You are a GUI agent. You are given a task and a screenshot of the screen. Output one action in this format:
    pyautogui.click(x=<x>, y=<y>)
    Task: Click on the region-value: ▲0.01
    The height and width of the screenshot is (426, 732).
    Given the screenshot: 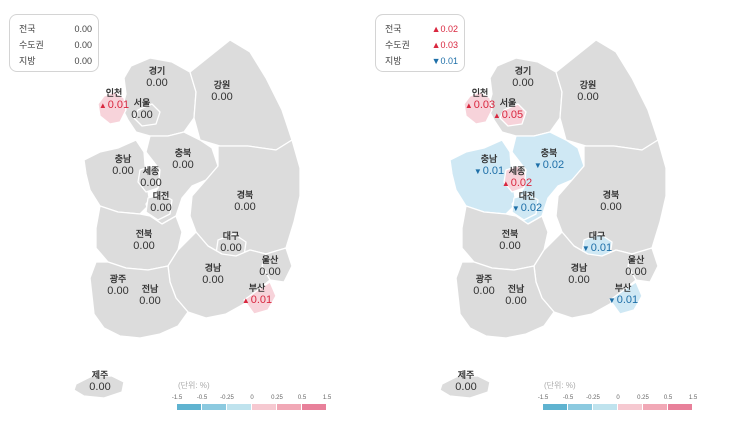 What is the action you would take?
    pyautogui.click(x=114, y=105)
    